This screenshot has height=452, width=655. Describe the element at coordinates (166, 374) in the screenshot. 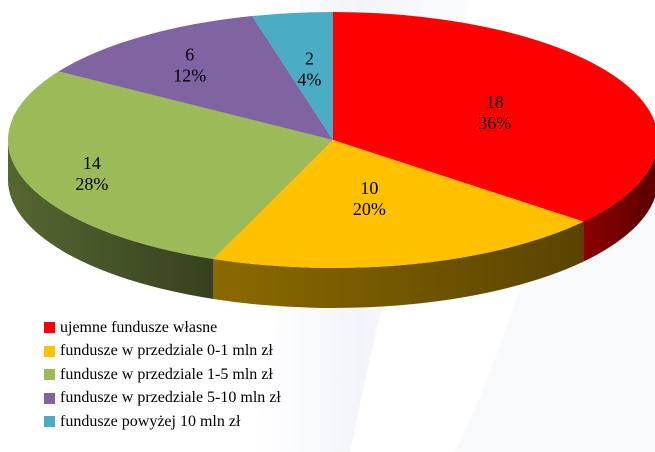

I see `legend-label: fundusze w przedziale 1-5 mln zł` at that location.